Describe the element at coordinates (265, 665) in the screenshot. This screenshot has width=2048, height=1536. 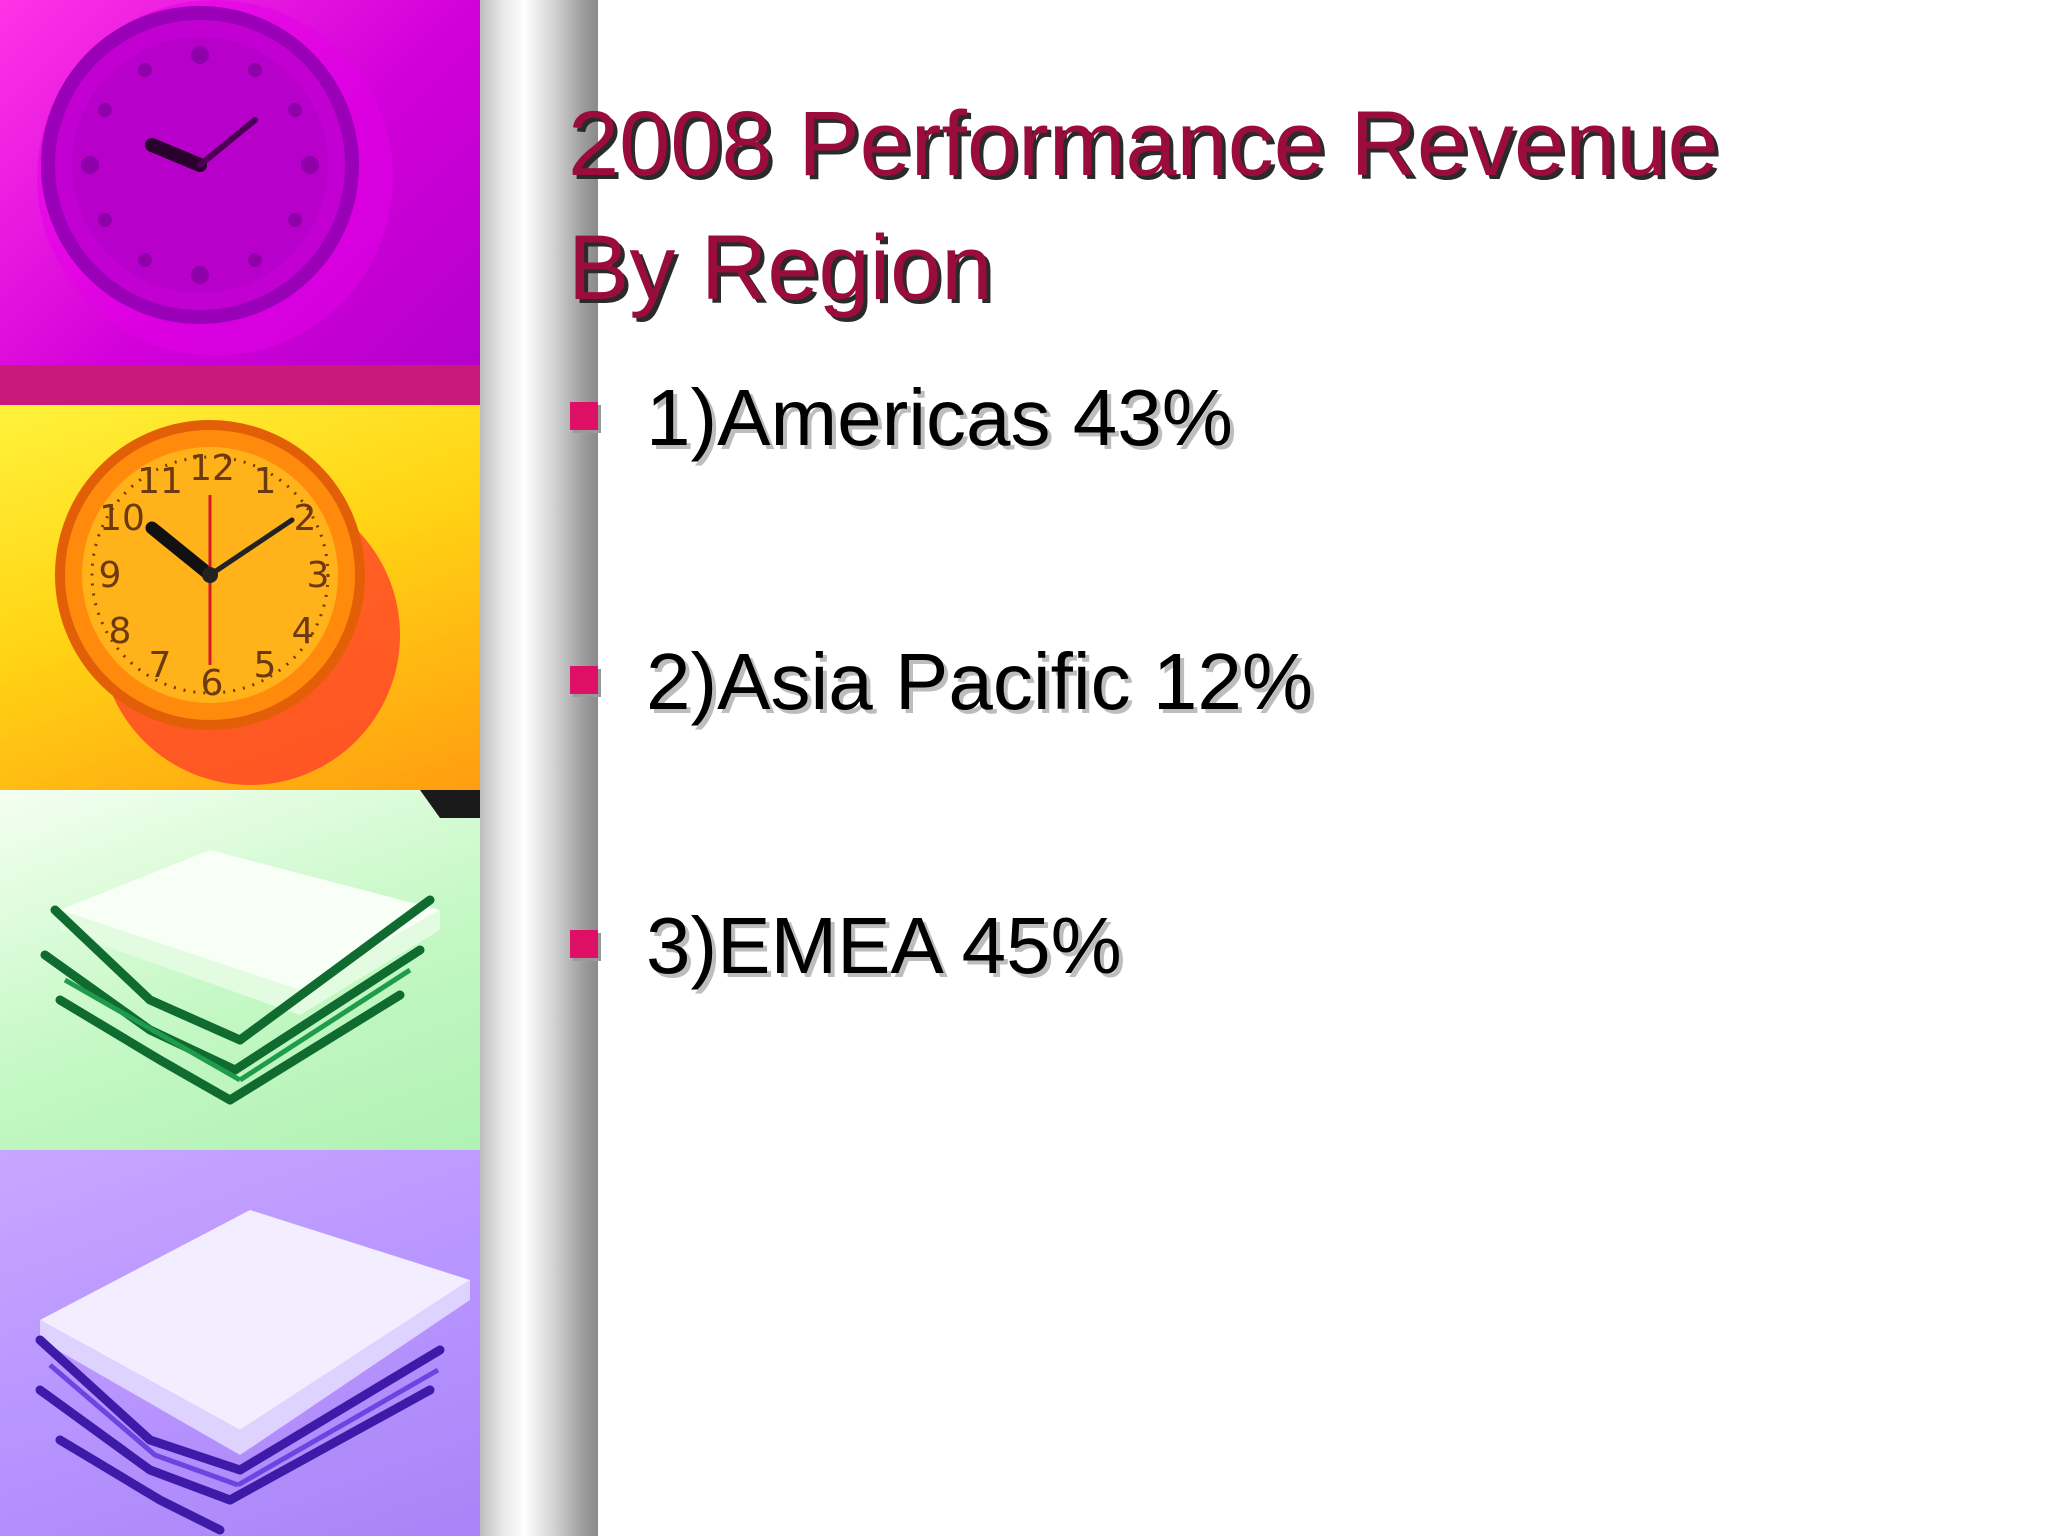
I see `svg-text: 5` at that location.